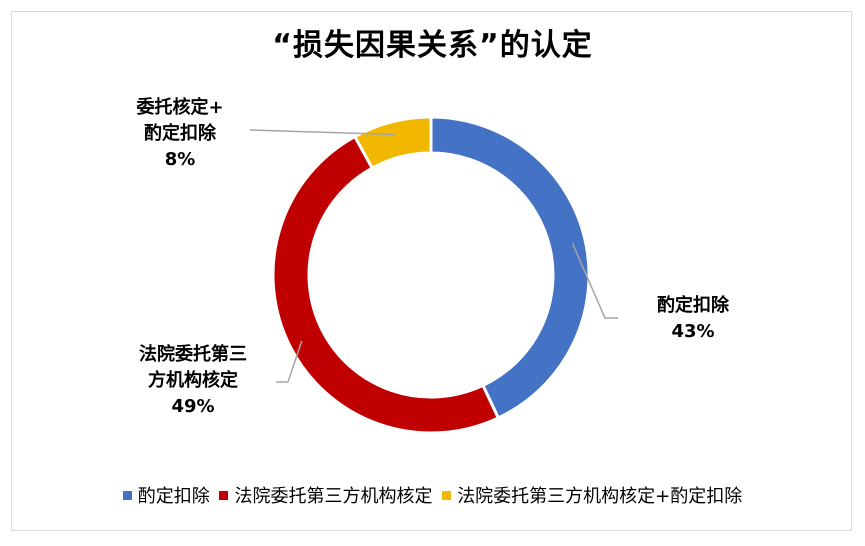 The height and width of the screenshot is (546, 865). I want to click on data-label-name-line-2: 酌定扣除, so click(180, 133).